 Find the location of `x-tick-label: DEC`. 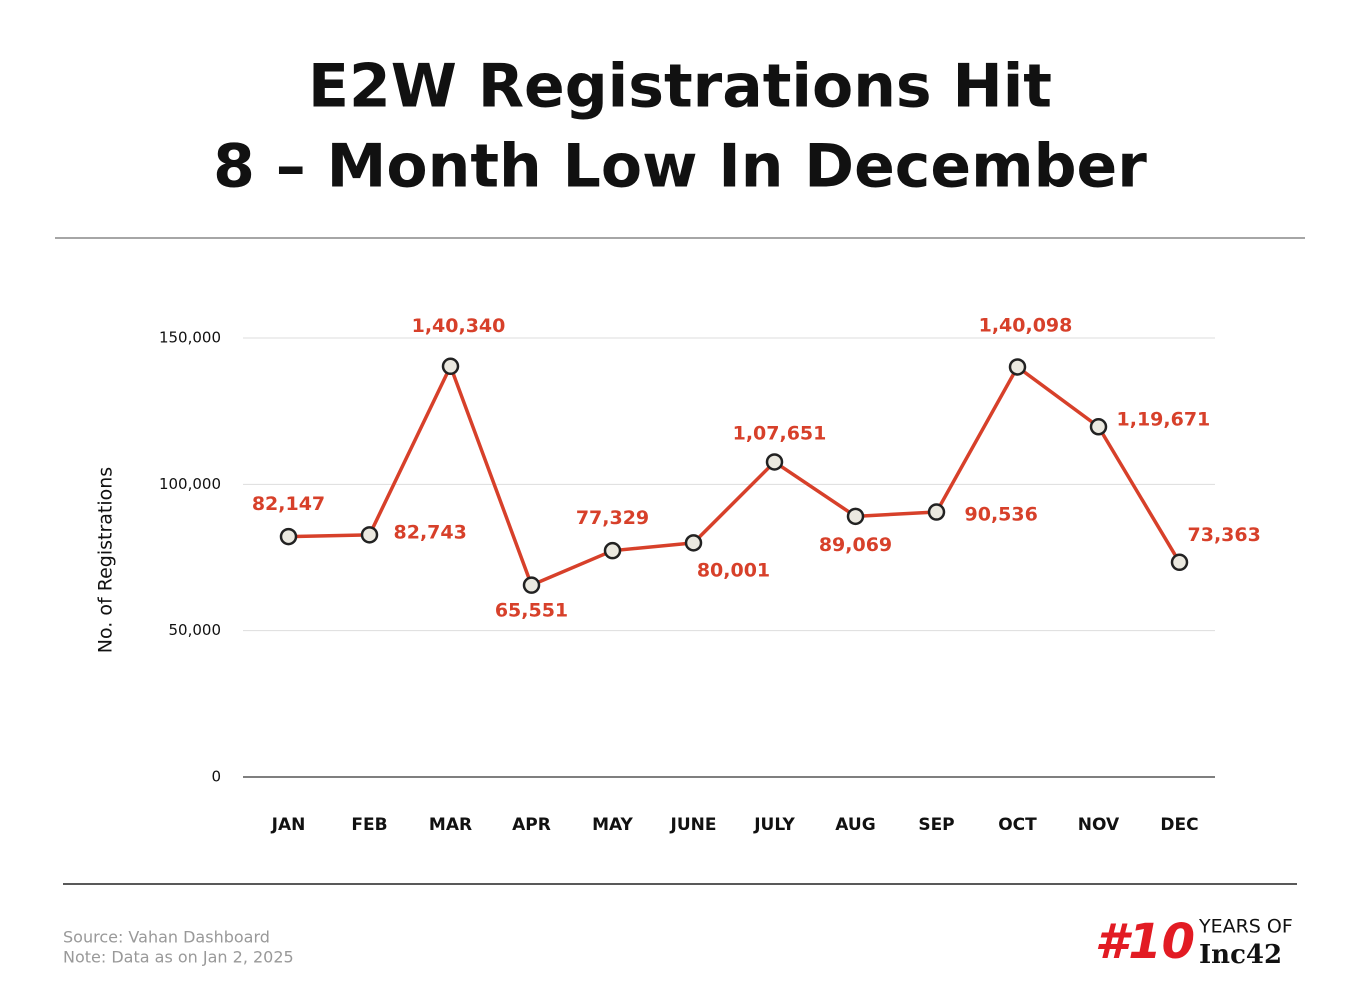

x-tick-label: DEC is located at coordinates (1179, 825).